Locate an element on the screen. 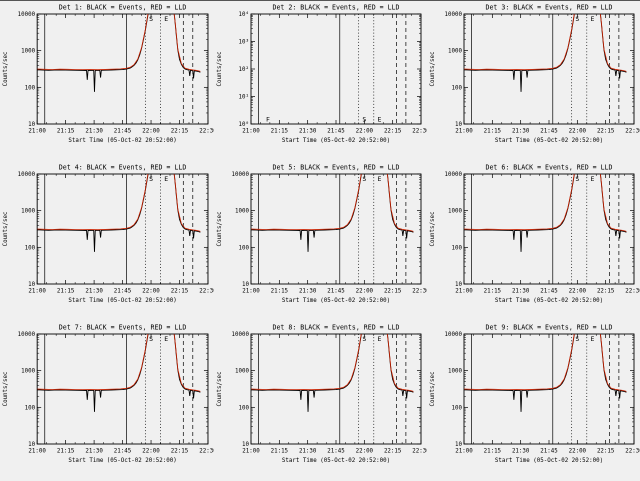  panel-title: Det 9: BLACK = Events, RED = LLD is located at coordinates (548, 328).